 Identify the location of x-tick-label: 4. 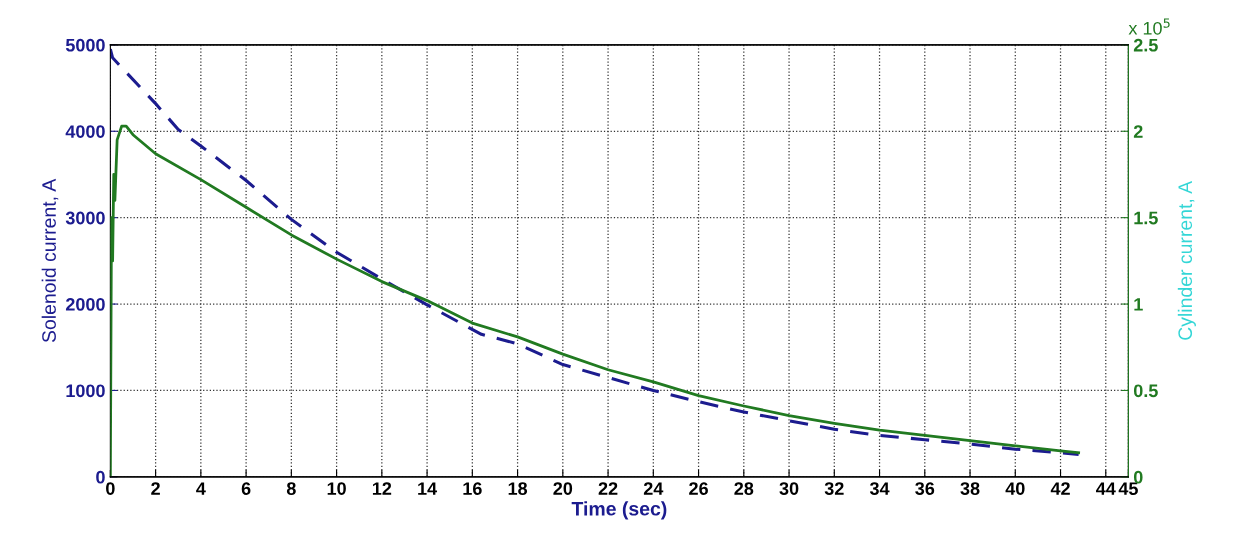
(201, 488).